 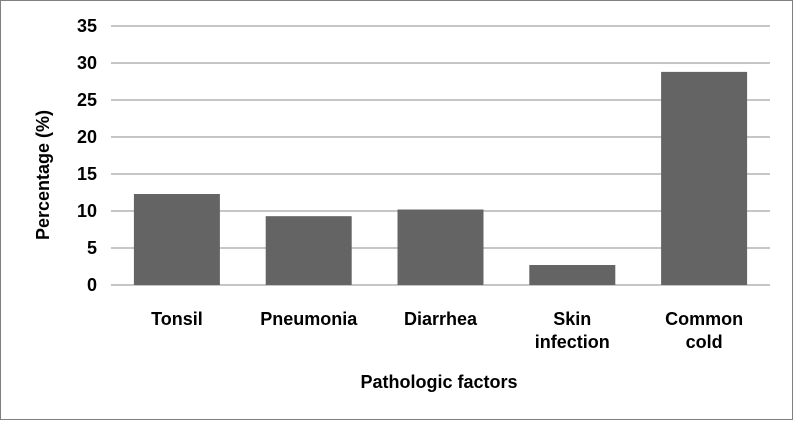 I want to click on y-tick-label: 20, so click(x=87, y=137).